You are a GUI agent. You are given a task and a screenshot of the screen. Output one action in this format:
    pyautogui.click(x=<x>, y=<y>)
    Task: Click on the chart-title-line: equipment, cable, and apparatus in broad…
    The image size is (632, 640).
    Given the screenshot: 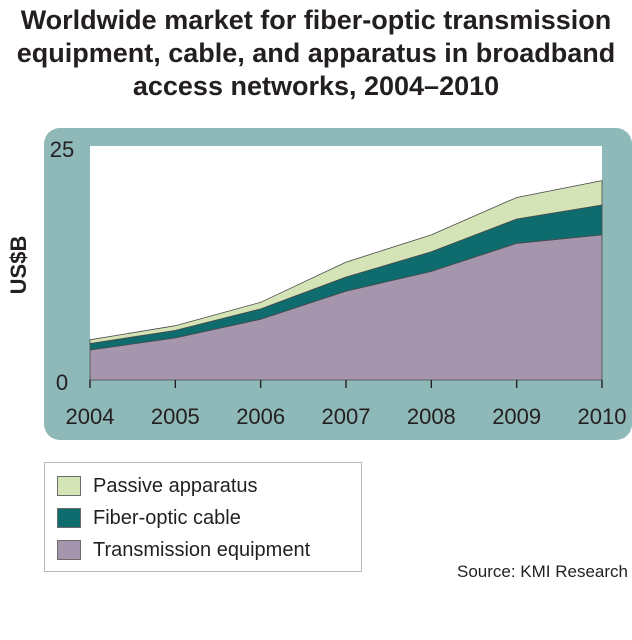 What is the action you would take?
    pyautogui.click(x=316, y=53)
    